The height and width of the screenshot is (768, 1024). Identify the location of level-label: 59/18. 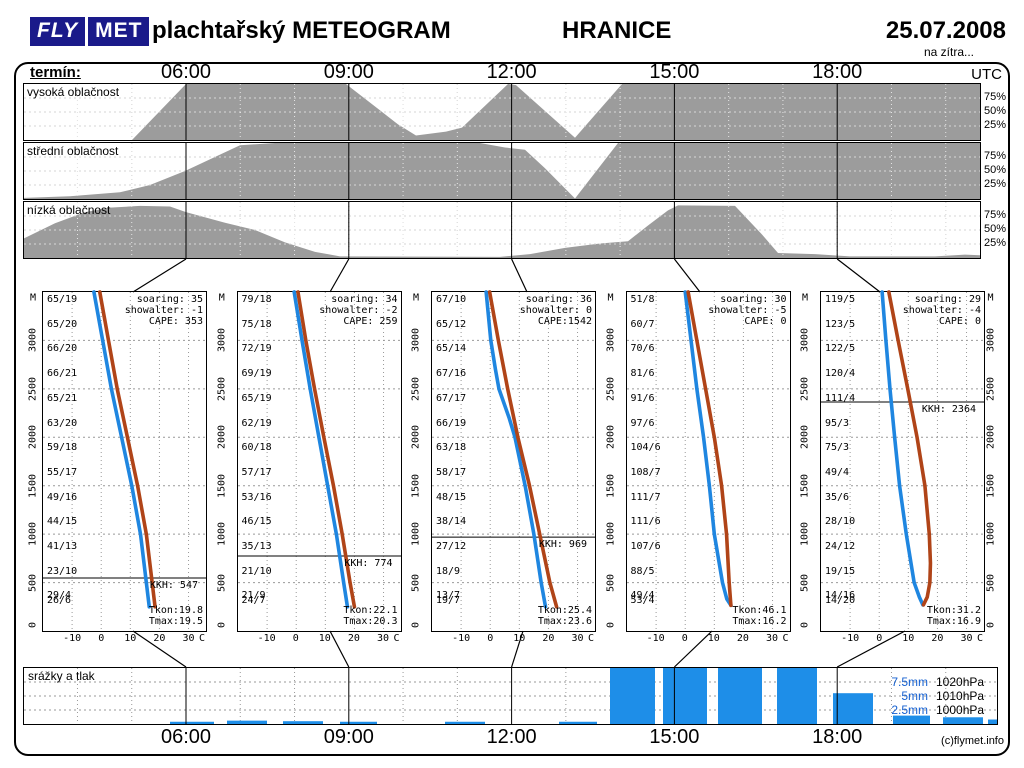
(62, 448).